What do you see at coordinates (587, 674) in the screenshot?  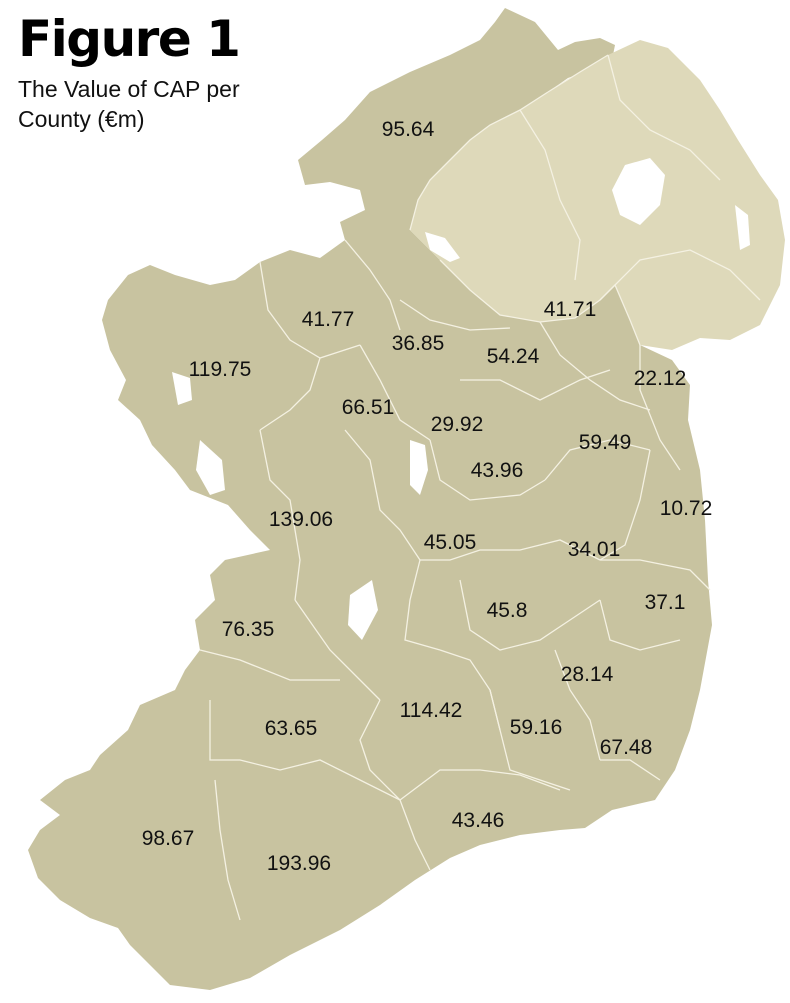 I see `county-value-label: 28.14` at bounding box center [587, 674].